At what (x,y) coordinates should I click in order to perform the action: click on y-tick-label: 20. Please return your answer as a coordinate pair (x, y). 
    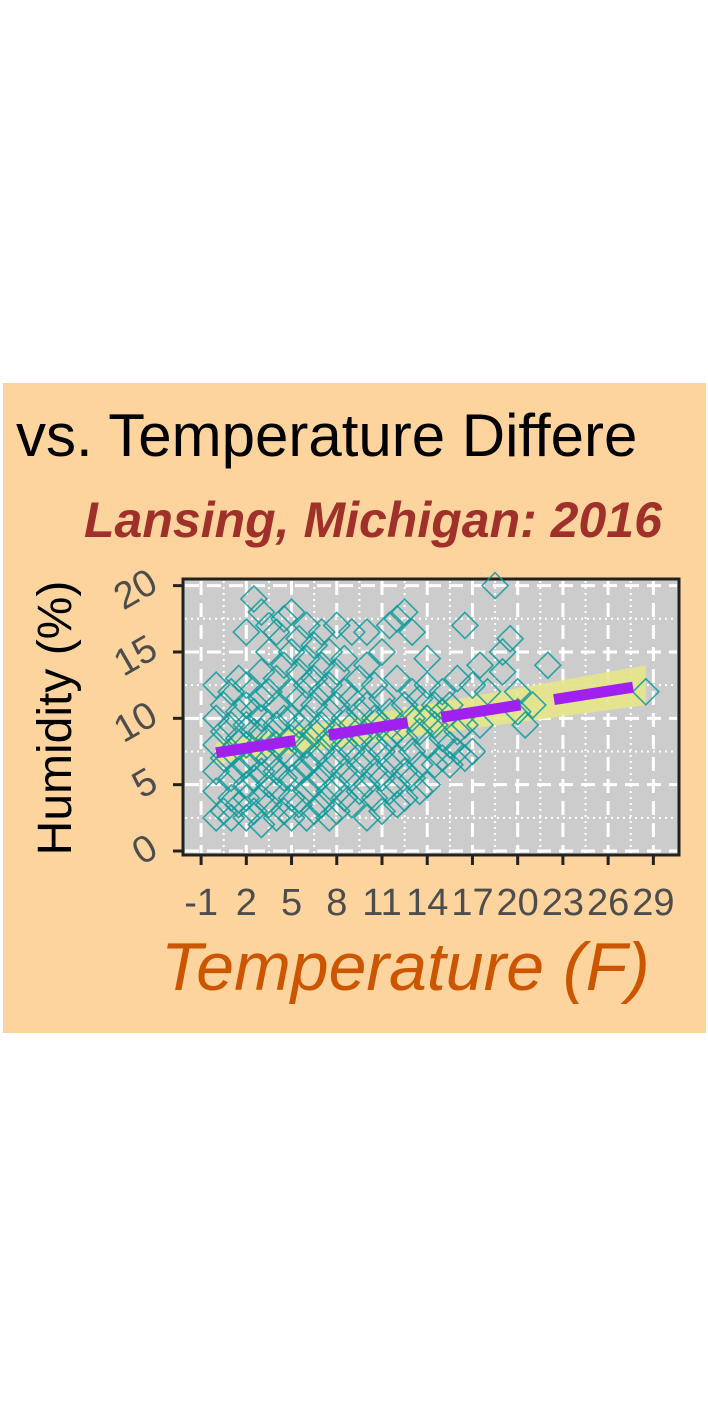
    Looking at the image, I should click on (136, 590).